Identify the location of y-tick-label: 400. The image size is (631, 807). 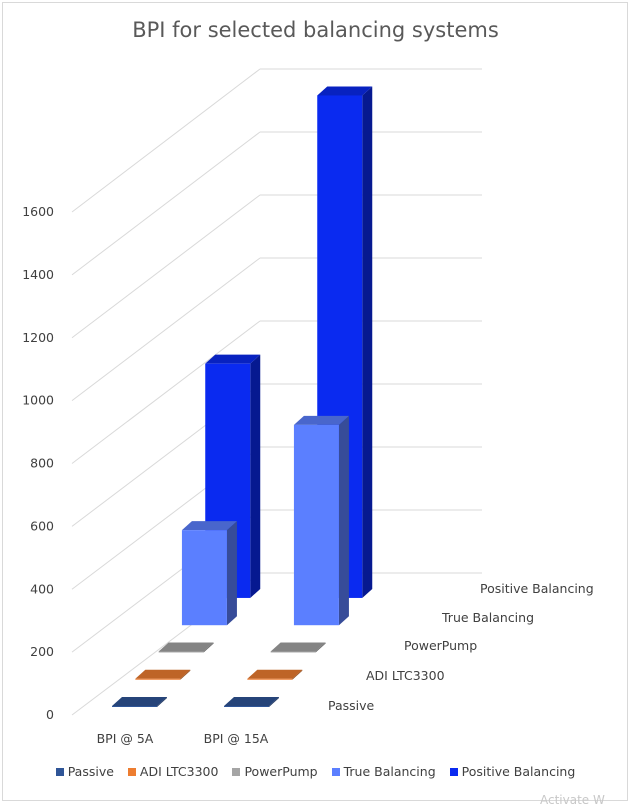
(42, 588).